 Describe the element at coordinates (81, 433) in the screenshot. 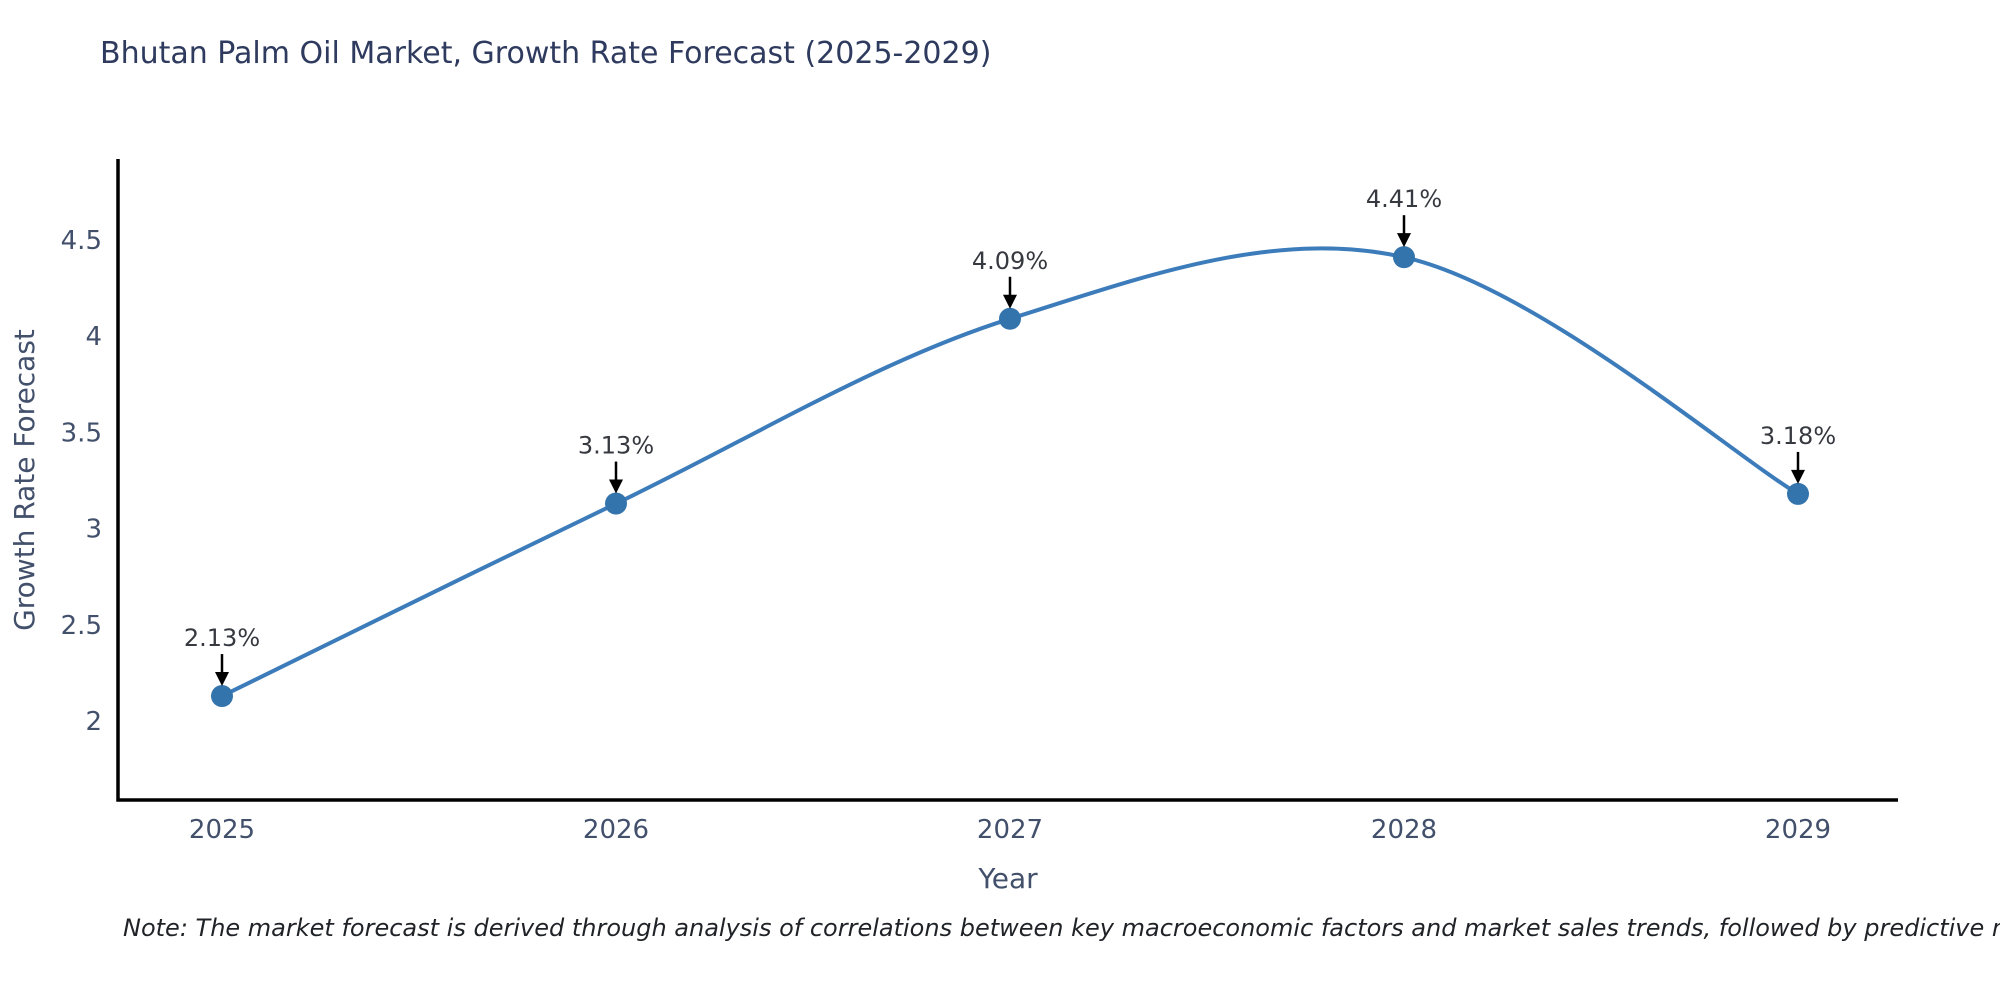

I see `y-tick-label: 3.5` at that location.